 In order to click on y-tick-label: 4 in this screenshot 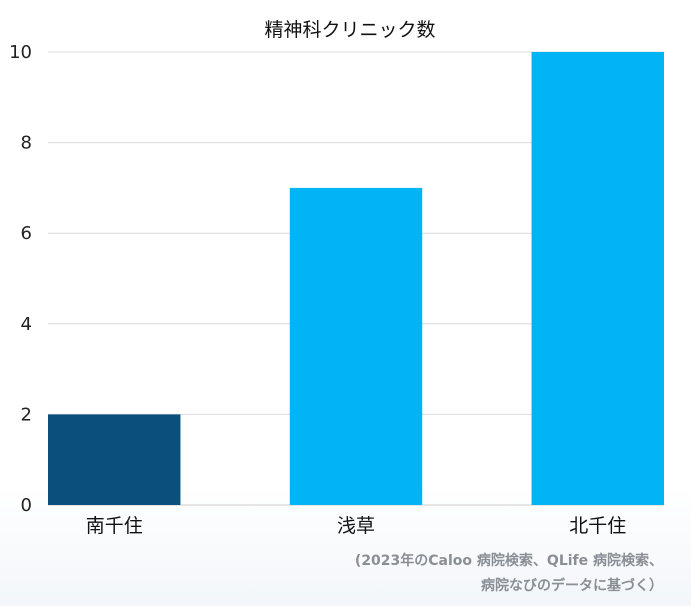, I will do `click(26, 324)`.